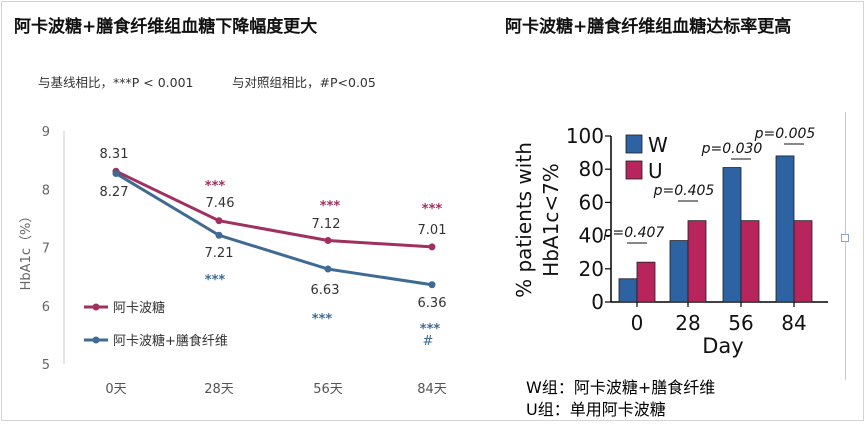  What do you see at coordinates (591, 236) in the screenshot?
I see `bar-y-tick-label: 40` at bounding box center [591, 236].